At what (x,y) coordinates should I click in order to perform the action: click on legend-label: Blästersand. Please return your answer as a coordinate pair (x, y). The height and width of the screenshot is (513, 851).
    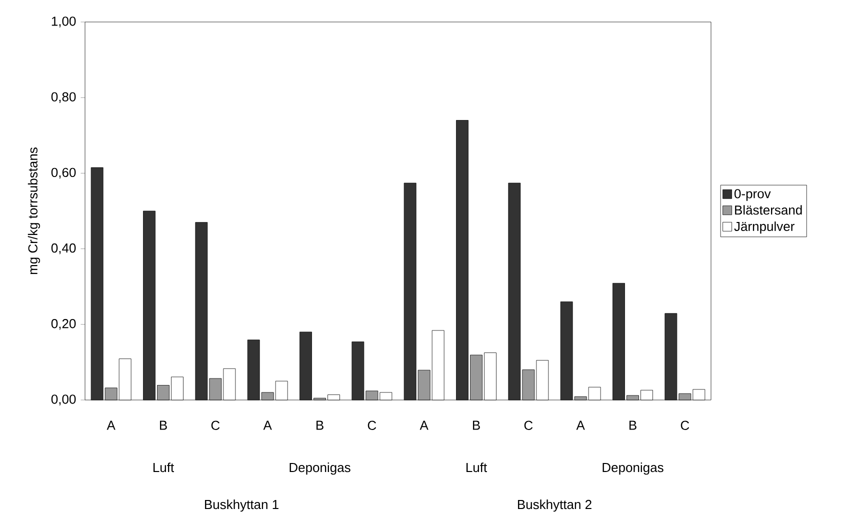
    Looking at the image, I should click on (768, 210).